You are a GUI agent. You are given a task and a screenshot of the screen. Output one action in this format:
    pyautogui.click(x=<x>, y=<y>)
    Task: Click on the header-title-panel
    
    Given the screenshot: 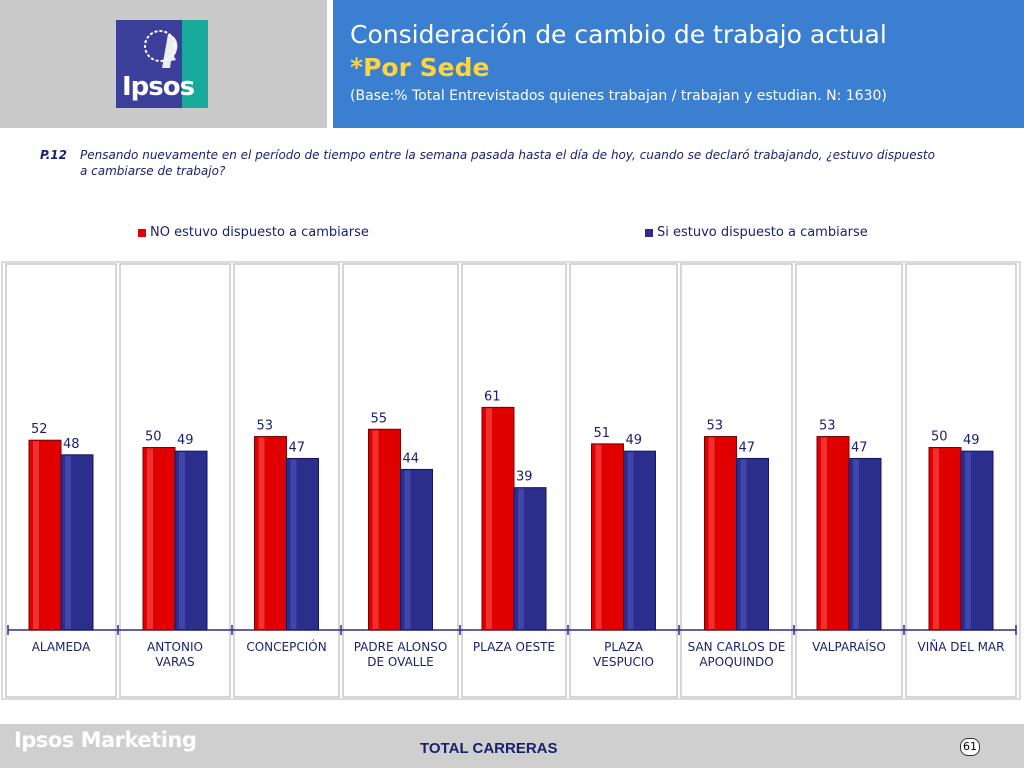 What is the action you would take?
    pyautogui.click(x=678, y=64)
    